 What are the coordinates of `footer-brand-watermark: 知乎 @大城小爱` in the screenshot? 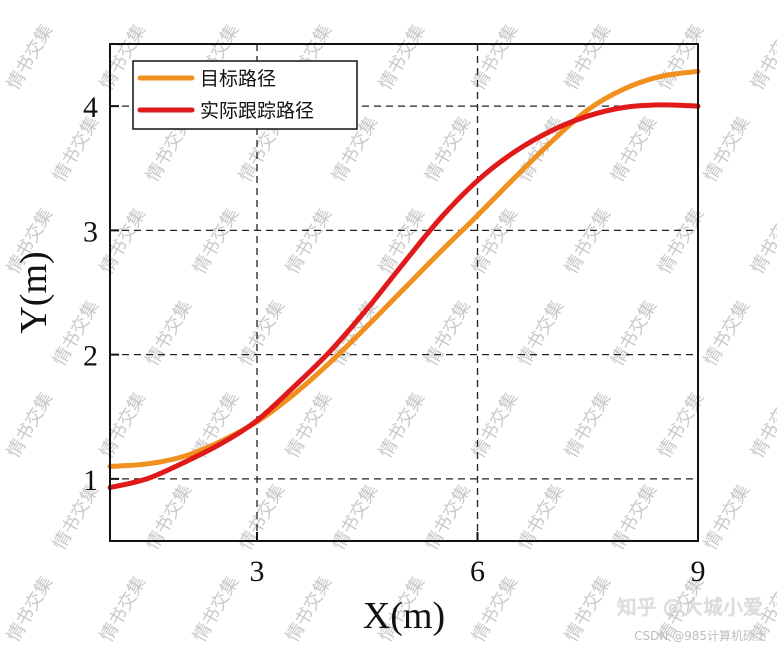 It's located at (689, 607).